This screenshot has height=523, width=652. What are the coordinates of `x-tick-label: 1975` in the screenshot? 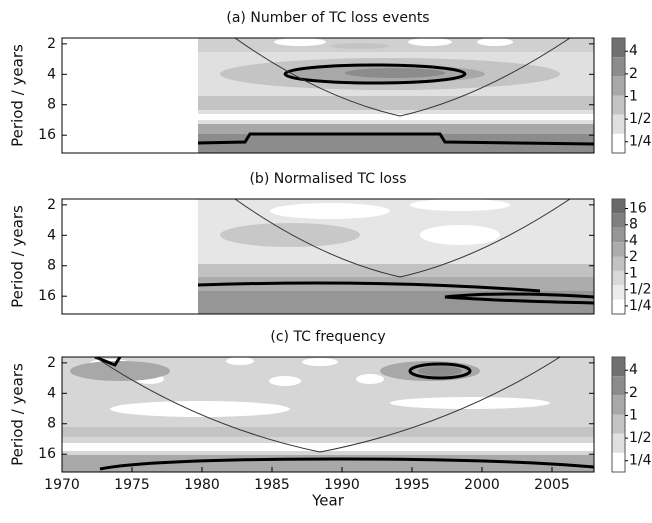 It's located at (132, 485).